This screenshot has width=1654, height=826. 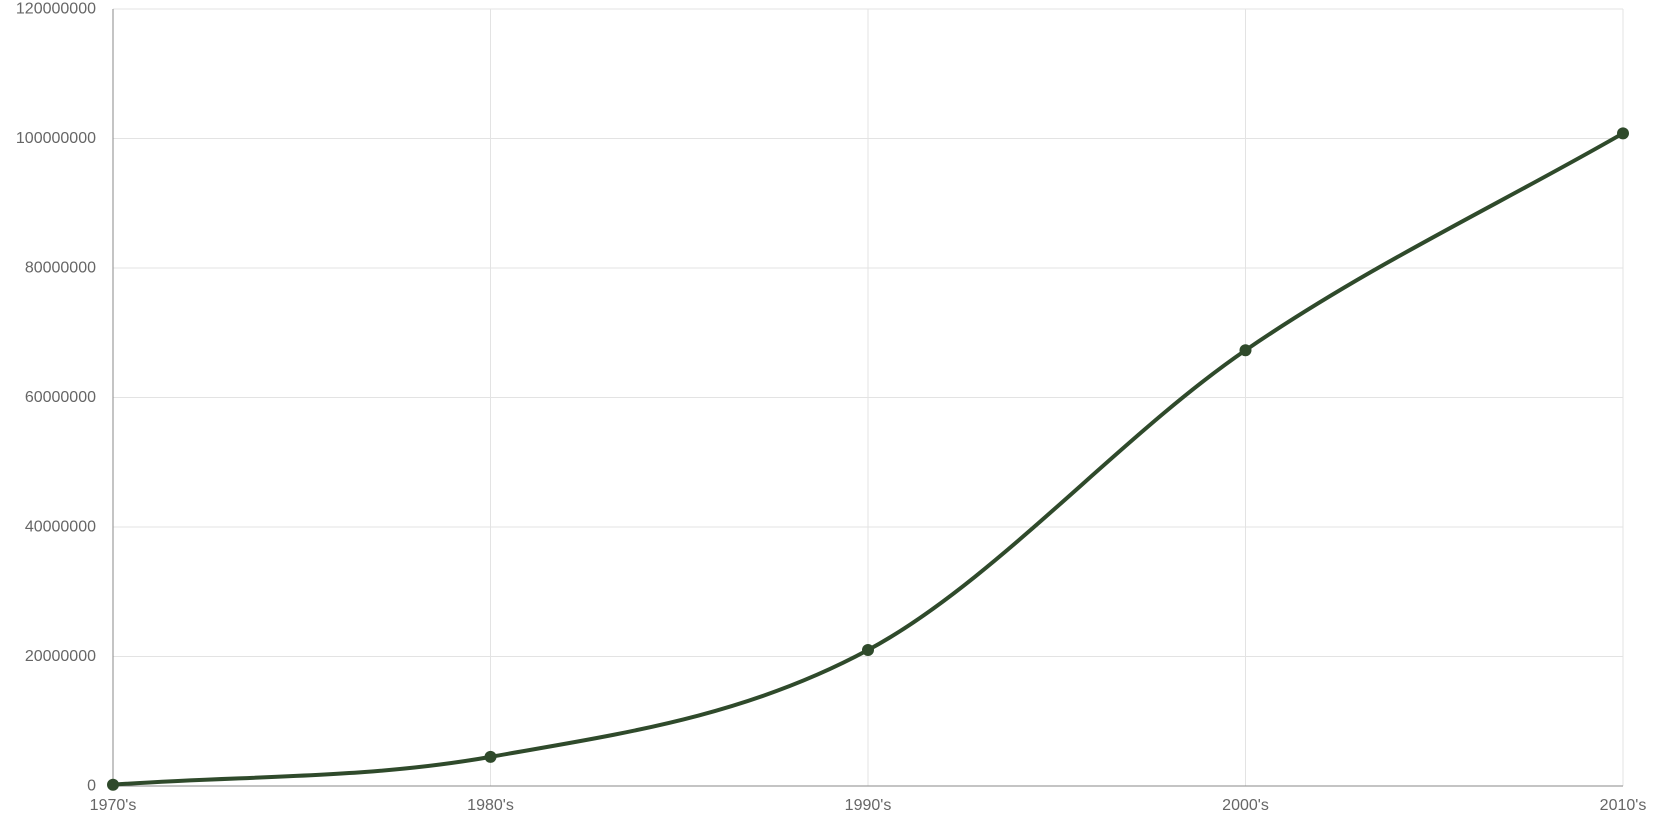 I want to click on x-tick-label: 2010's, so click(x=1623, y=805).